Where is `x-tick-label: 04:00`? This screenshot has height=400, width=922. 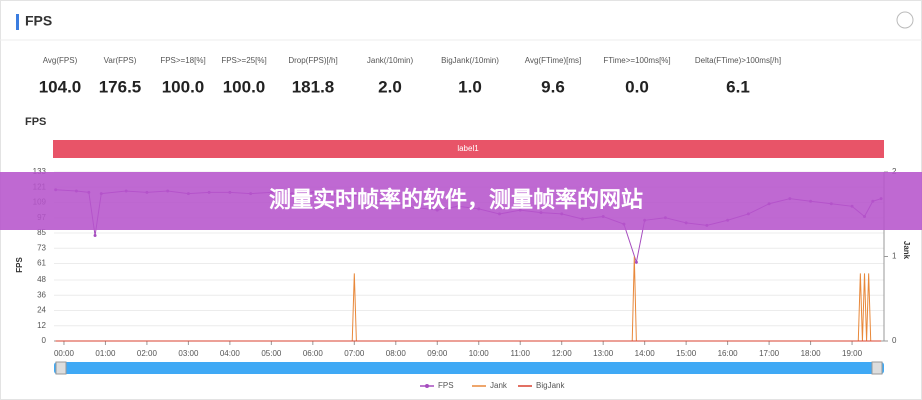
x-tick-label: 04:00 is located at coordinates (230, 353).